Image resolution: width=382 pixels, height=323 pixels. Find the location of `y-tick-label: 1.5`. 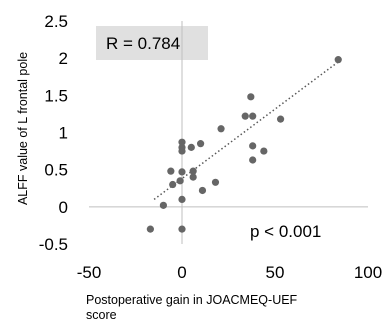

y-tick-label: 1.5 is located at coordinates (56, 95).